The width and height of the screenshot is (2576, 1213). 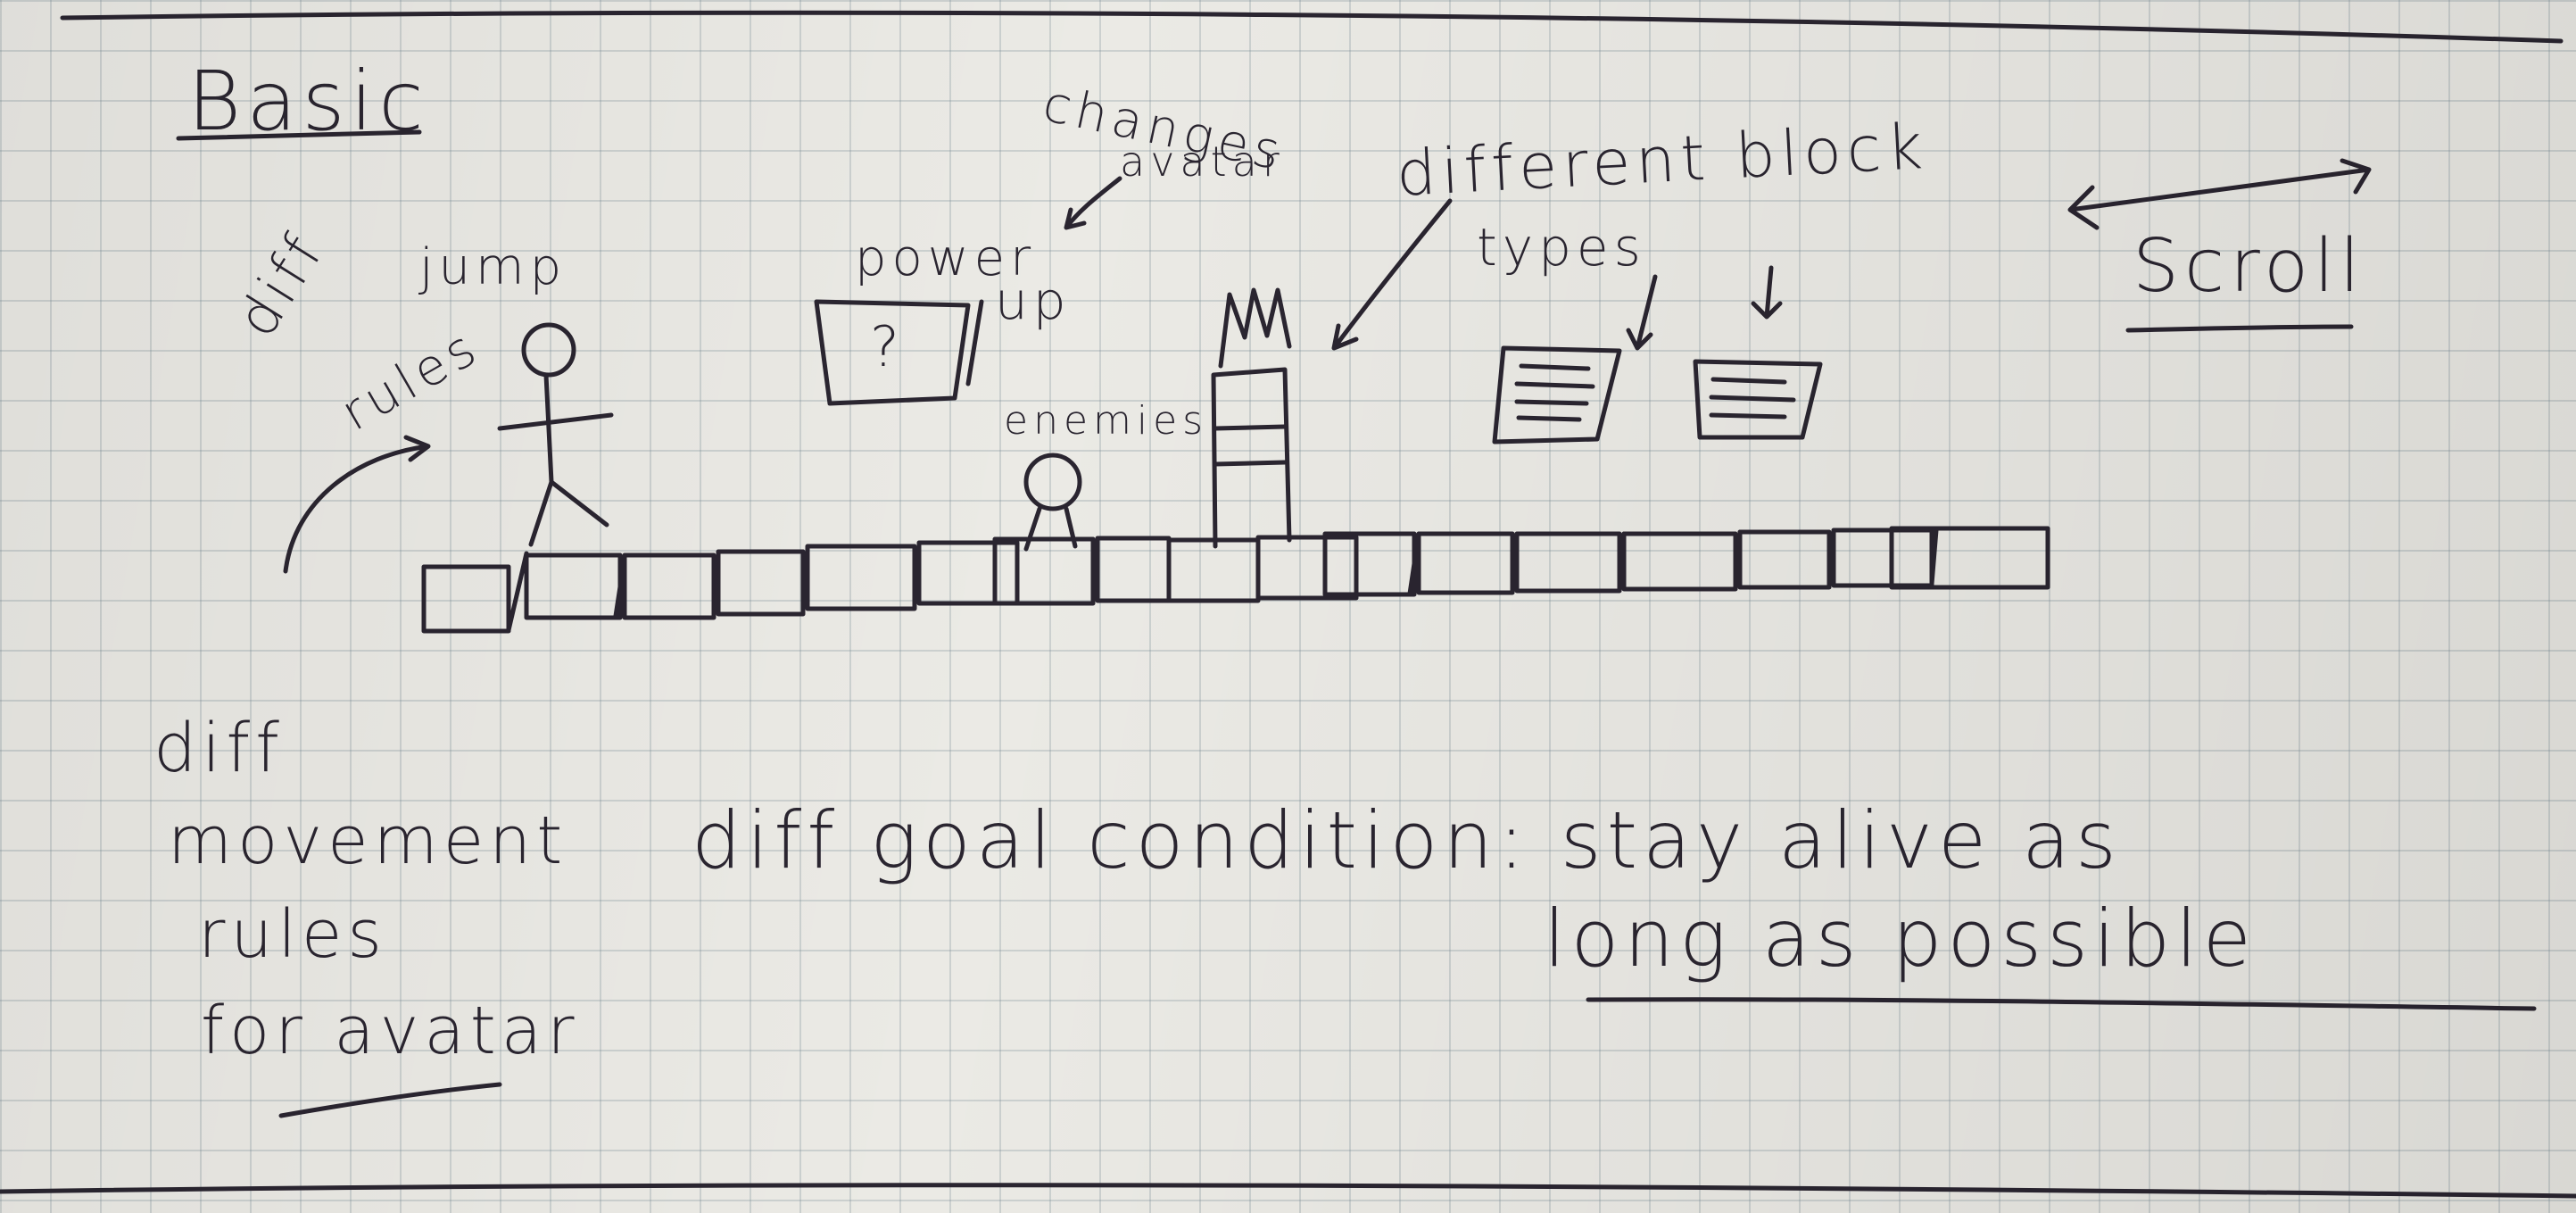 What do you see at coordinates (1052, 502) in the screenshot?
I see `enemy-figure` at bounding box center [1052, 502].